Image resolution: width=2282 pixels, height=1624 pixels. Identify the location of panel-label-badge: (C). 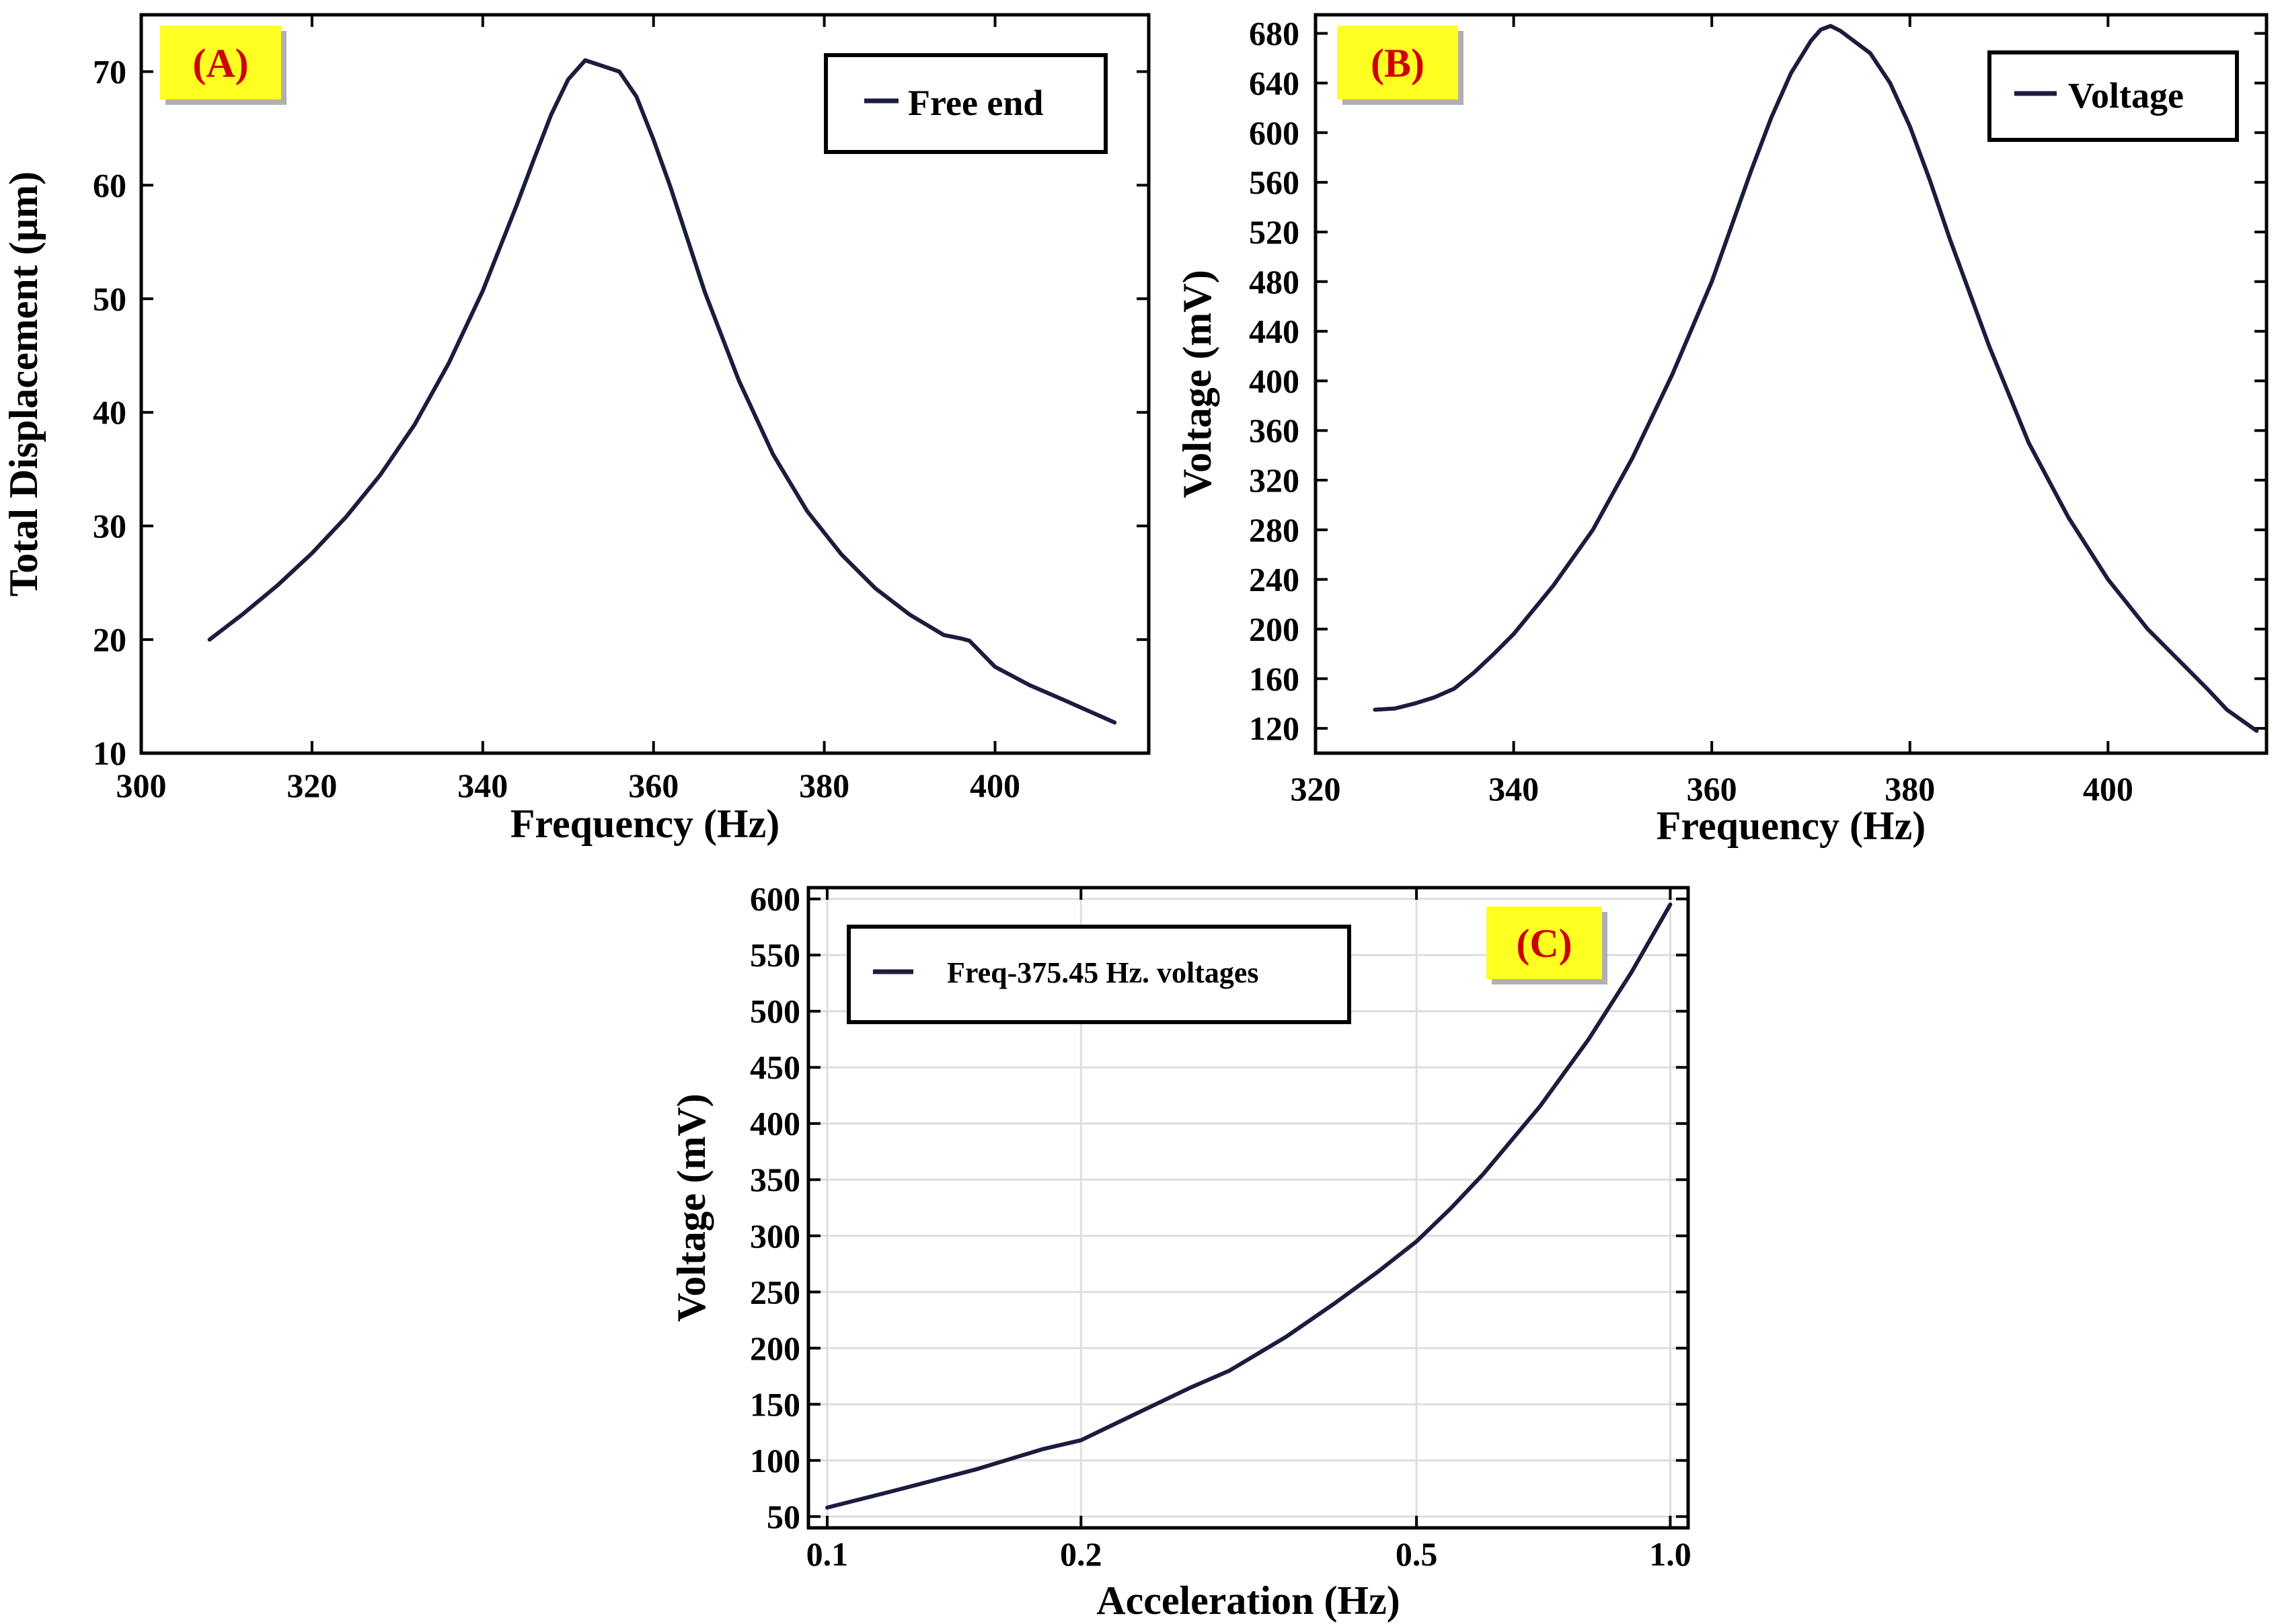
(1546, 945).